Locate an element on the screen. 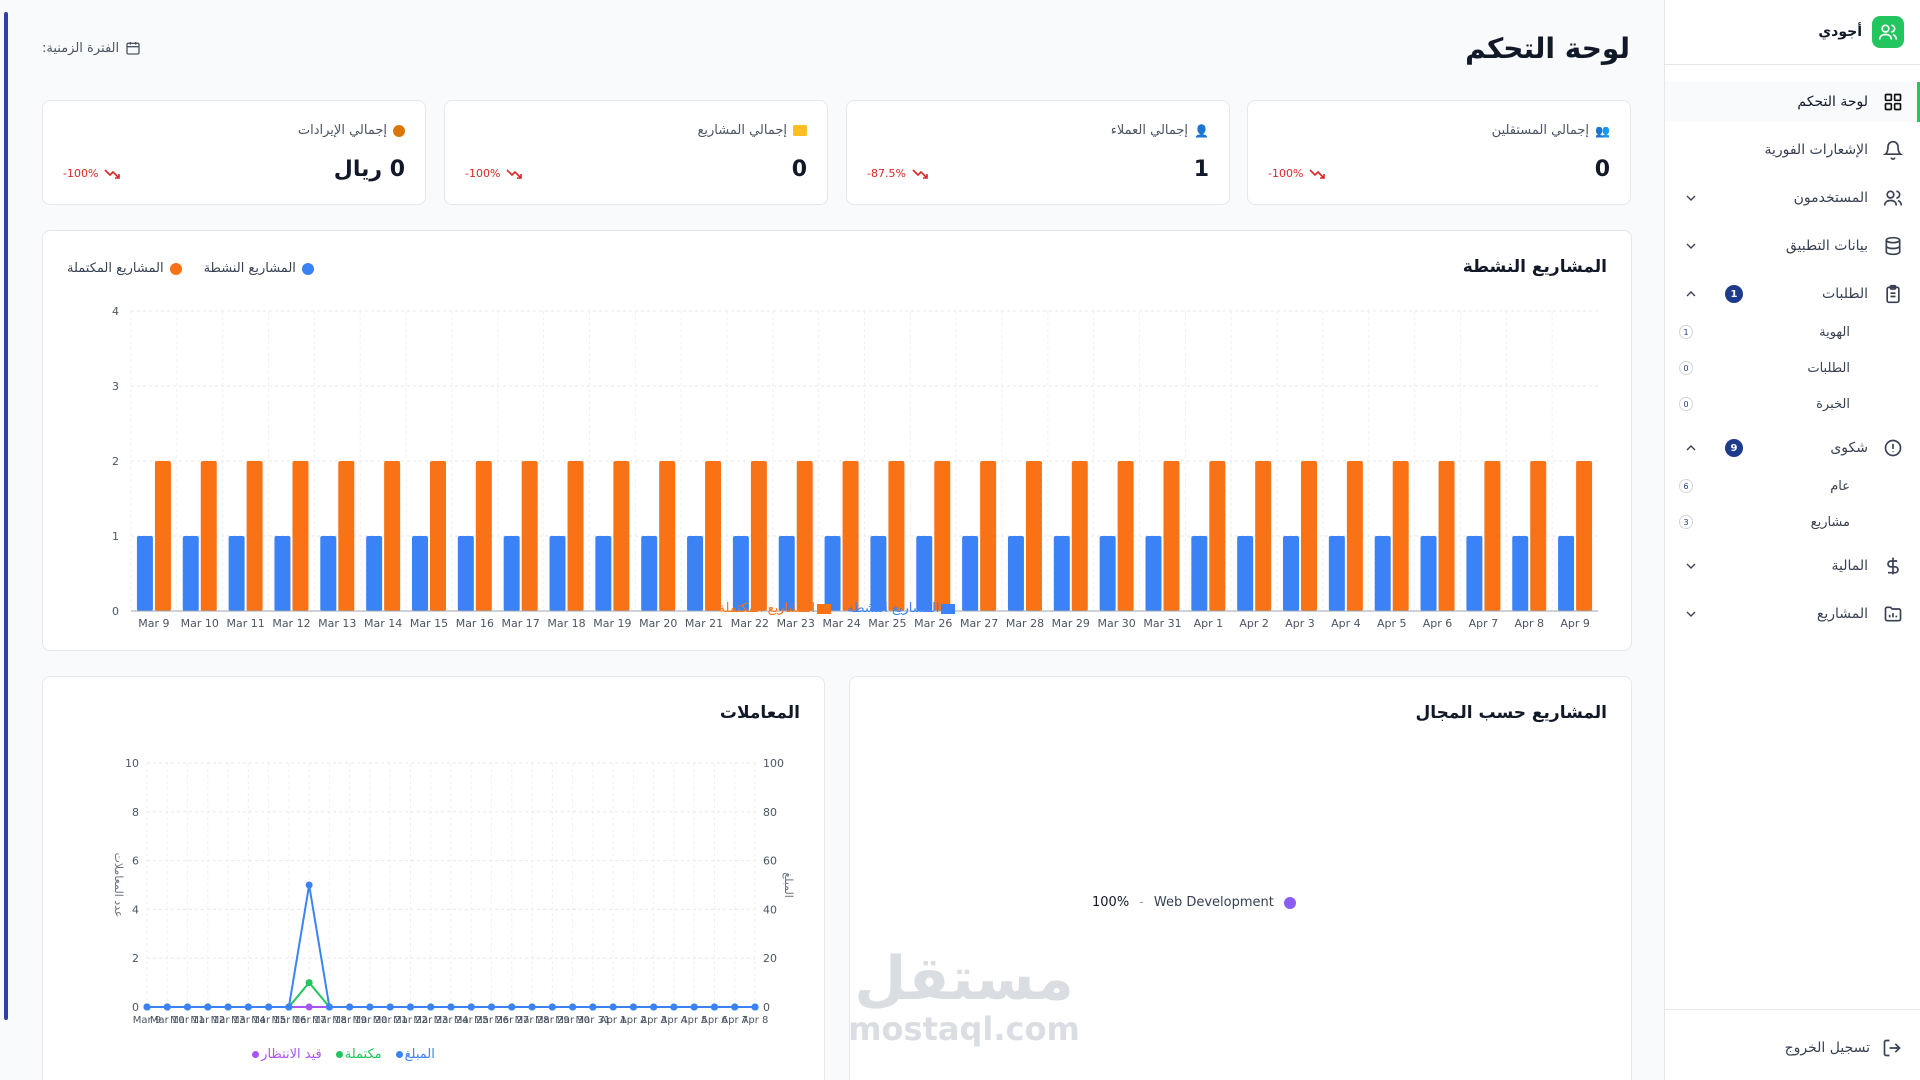 This screenshot has height=1080, width=1920. calendar-icon is located at coordinates (133, 48).